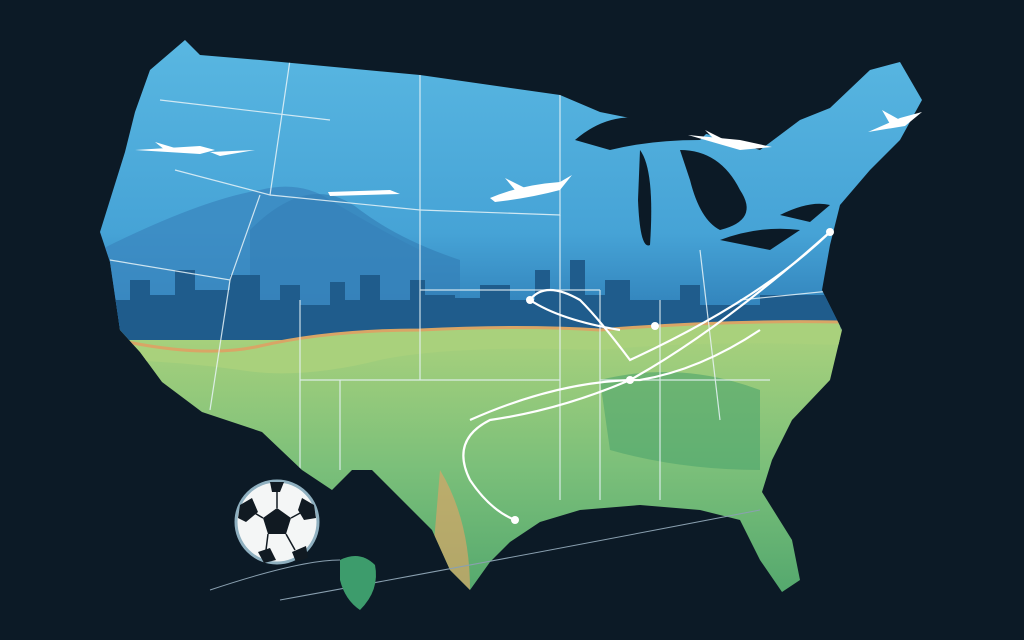 Image resolution: width=1024 pixels, height=640 pixels. Describe the element at coordinates (470, 336) in the screenshot. I see `terrain-border` at that location.